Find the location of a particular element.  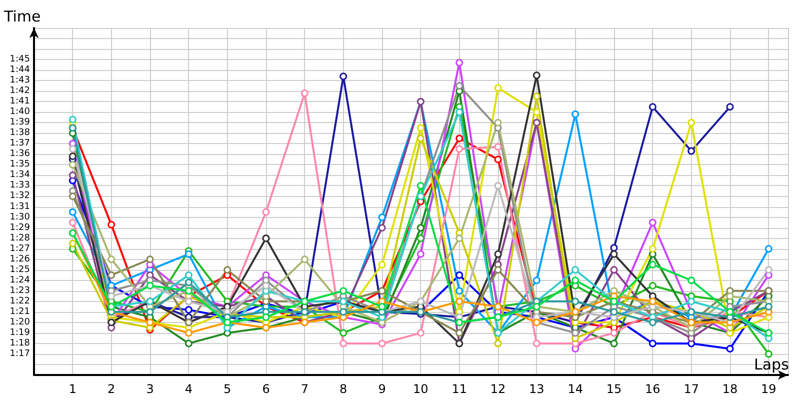

y-tick-label: 1:29 is located at coordinates (20, 227).